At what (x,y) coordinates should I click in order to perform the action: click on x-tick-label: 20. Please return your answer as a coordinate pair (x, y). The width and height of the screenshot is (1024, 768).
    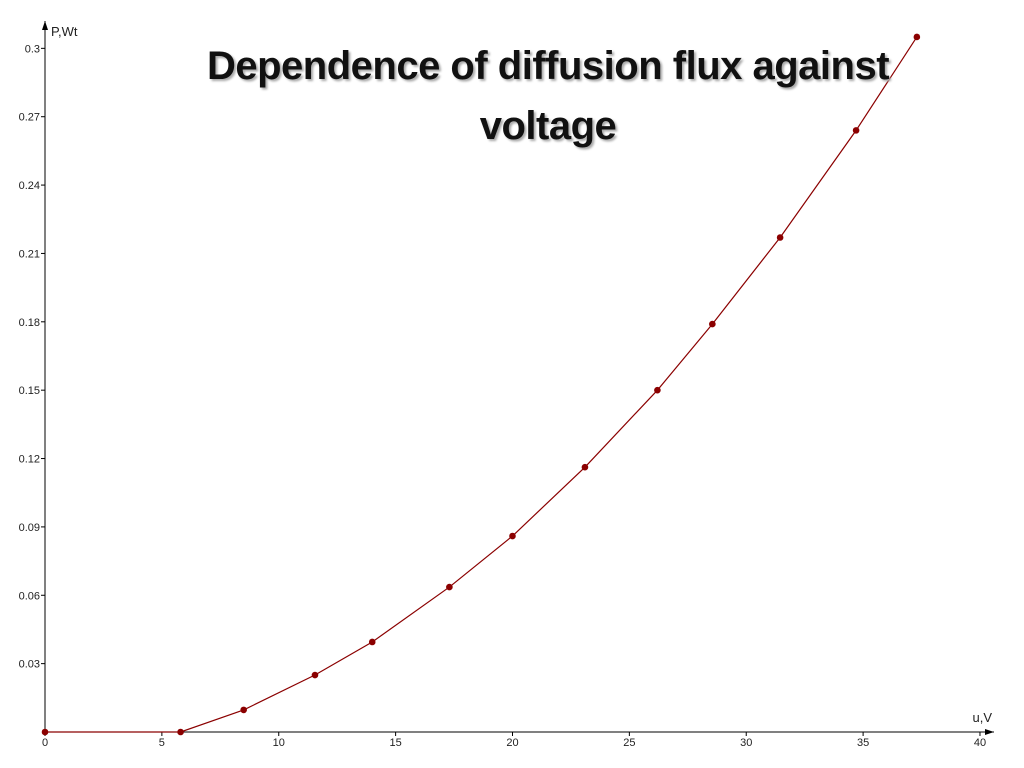
    Looking at the image, I should click on (512, 743).